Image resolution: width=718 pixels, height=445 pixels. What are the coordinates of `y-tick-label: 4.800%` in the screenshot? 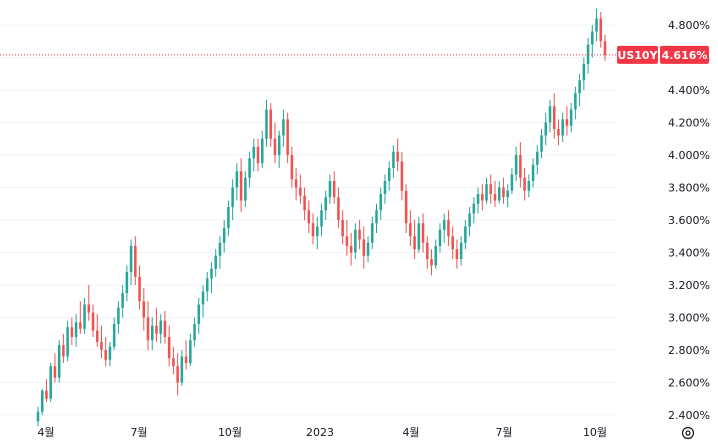 It's located at (689, 25).